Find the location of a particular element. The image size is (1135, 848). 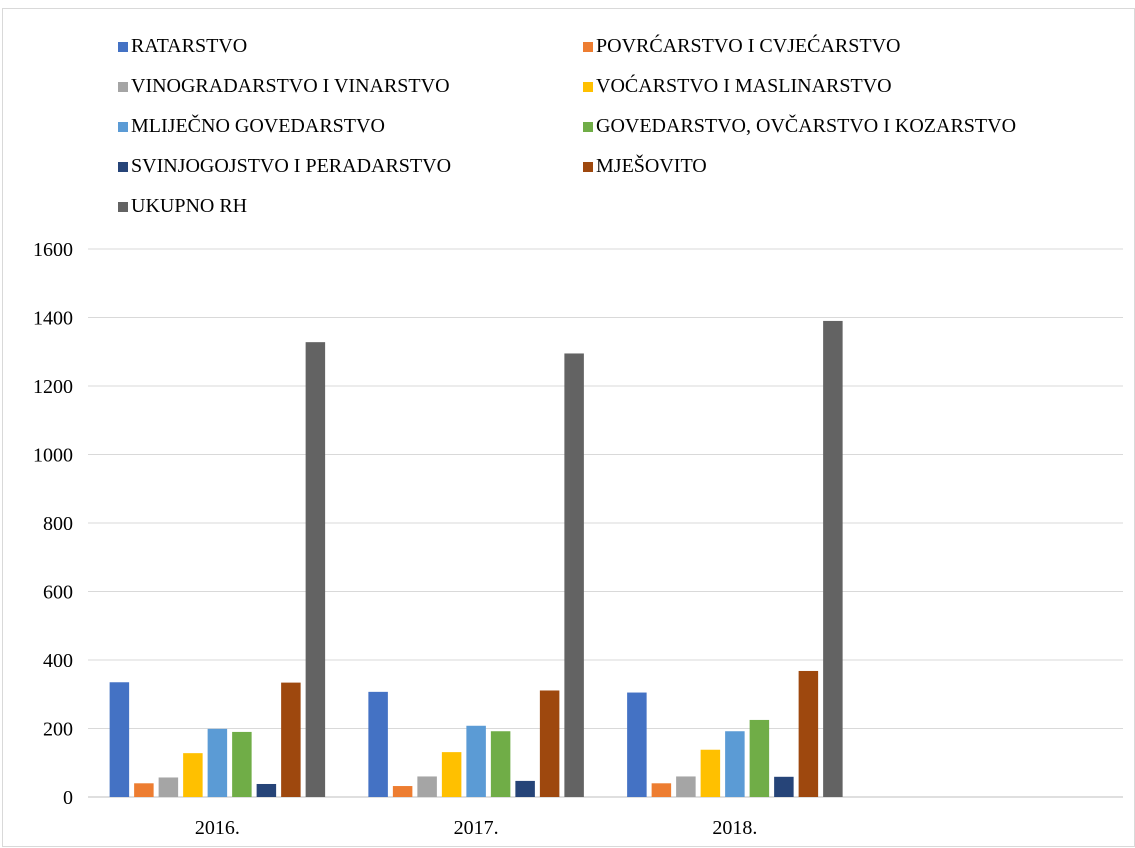

legend-label: GOVEDARSTVO, OVČARSTVO I KOZARSTVO is located at coordinates (806, 126).